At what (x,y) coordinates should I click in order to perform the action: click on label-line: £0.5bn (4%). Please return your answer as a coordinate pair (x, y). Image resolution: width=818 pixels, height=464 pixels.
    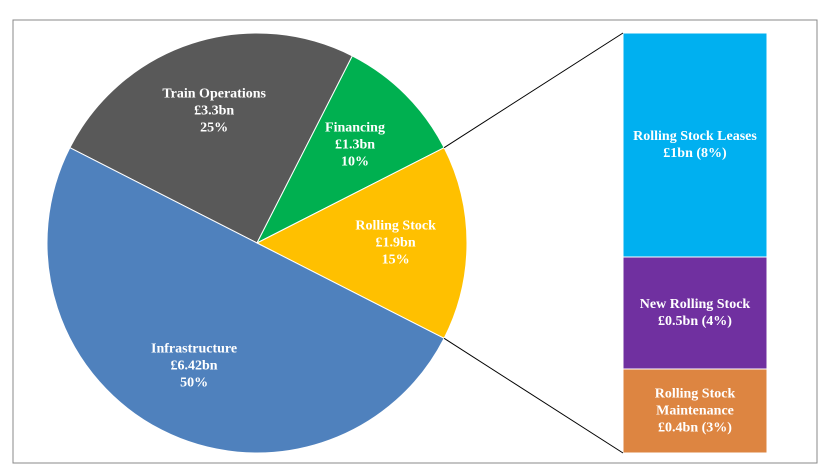
    Looking at the image, I should click on (695, 321).